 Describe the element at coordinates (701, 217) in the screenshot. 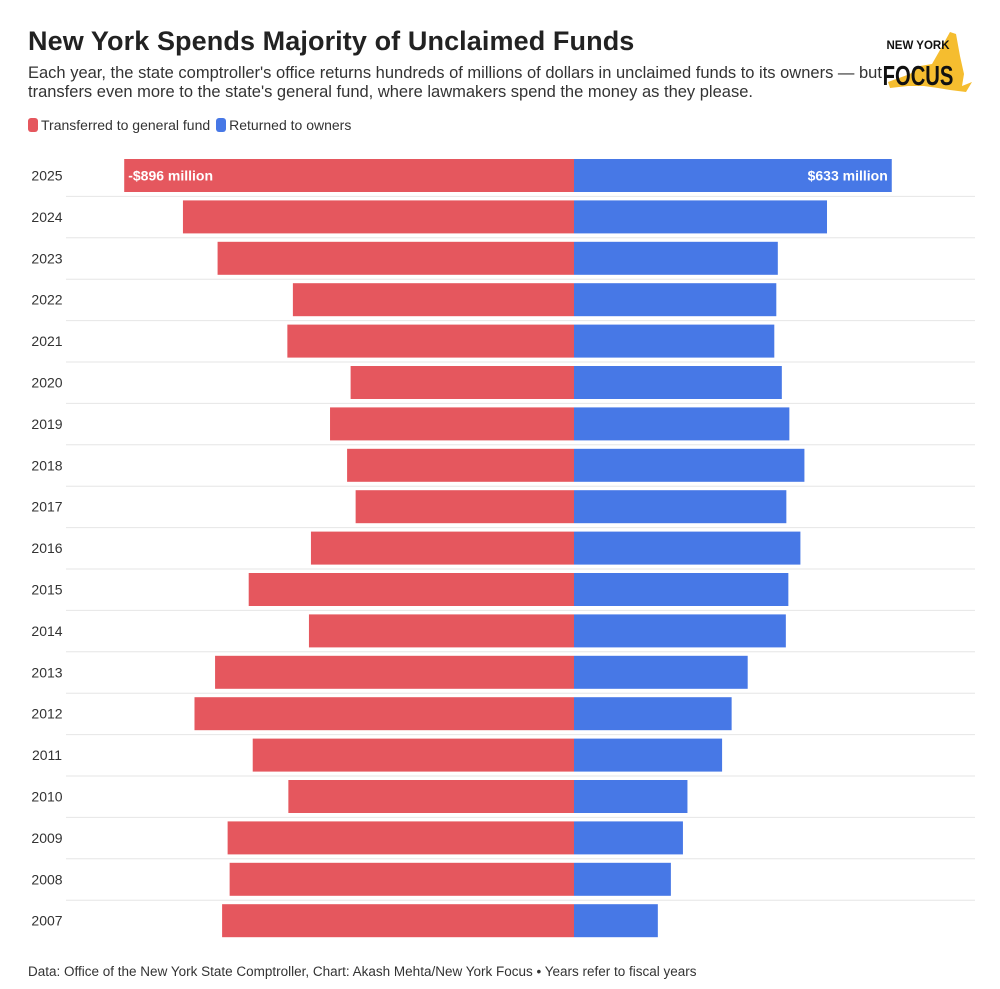

I see `bar-returned-2024` at that location.